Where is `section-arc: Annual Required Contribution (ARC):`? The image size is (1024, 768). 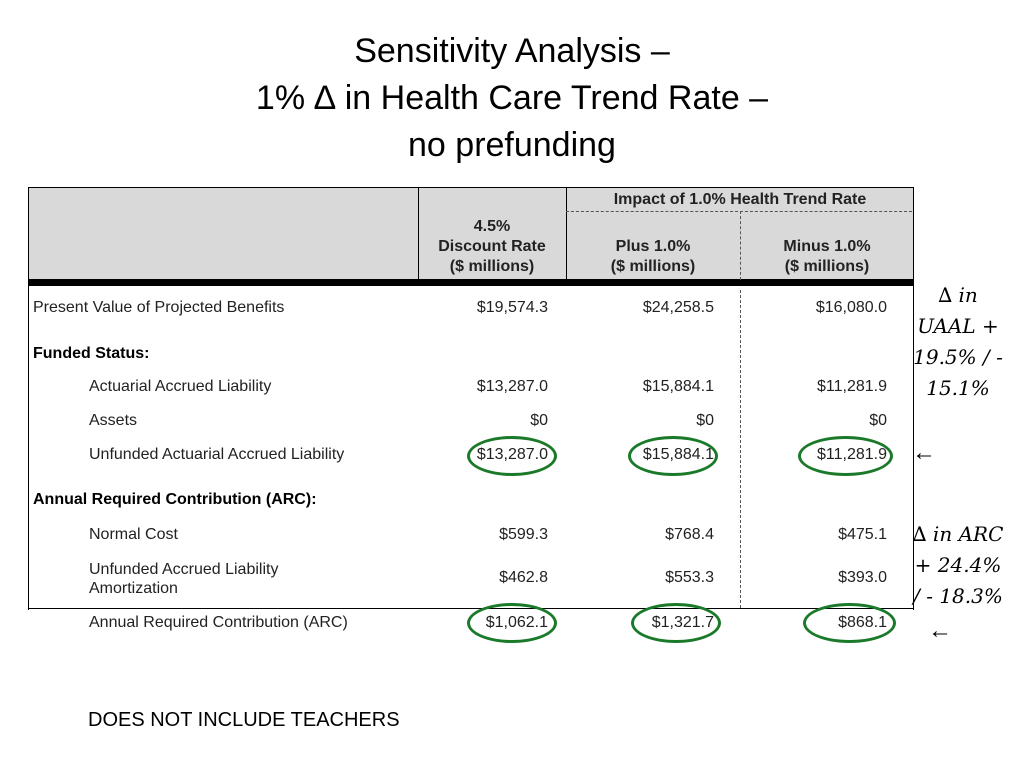
section-arc: Annual Required Contribution (ARC): is located at coordinates (175, 499).